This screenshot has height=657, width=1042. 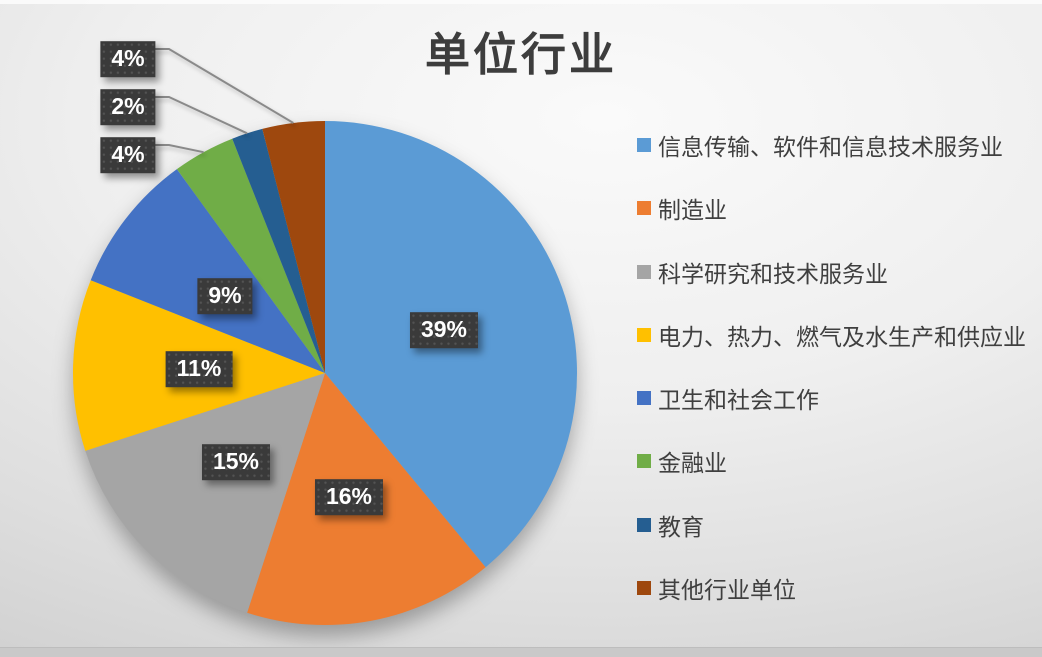 I want to click on legend-label: 其他行业单位, so click(x=727, y=590).